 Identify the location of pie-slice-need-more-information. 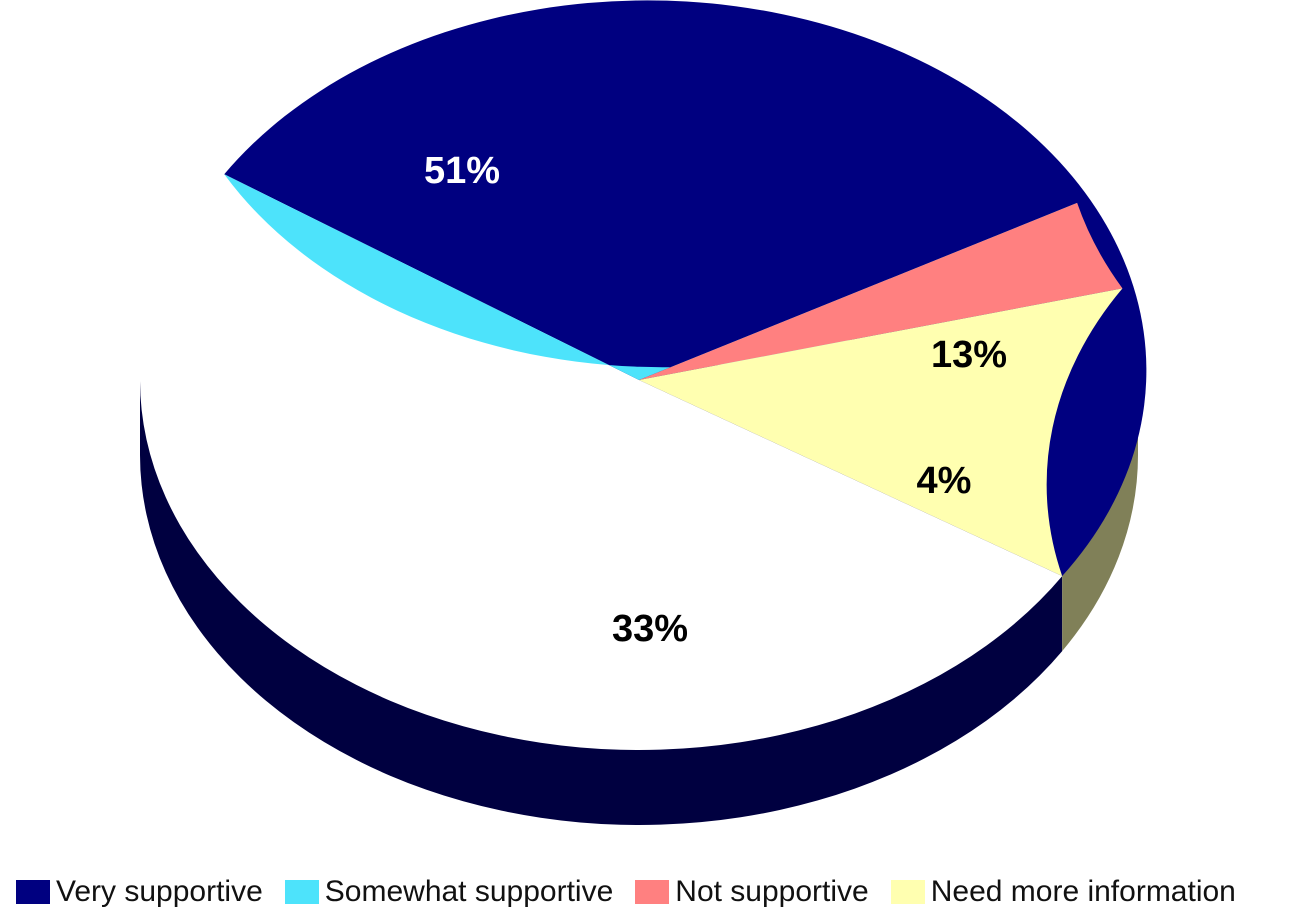
(881, 432).